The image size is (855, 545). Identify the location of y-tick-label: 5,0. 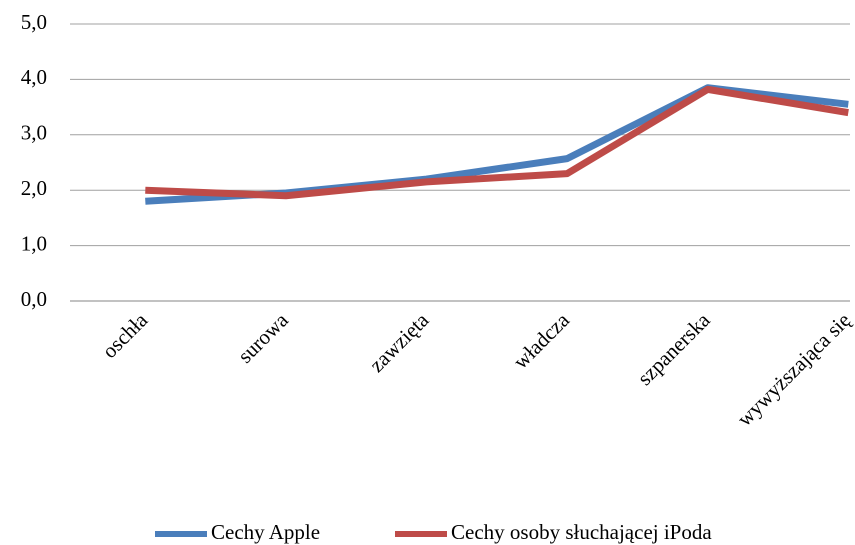
(34, 22).